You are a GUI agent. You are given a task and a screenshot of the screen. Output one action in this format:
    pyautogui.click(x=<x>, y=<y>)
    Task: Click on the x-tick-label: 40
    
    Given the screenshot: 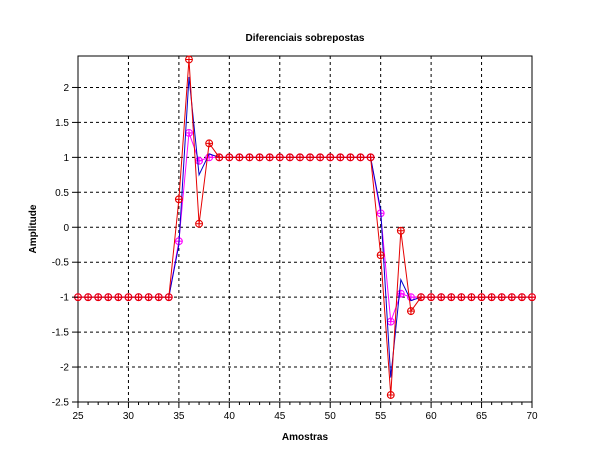 What is the action you would take?
    pyautogui.click(x=230, y=416)
    